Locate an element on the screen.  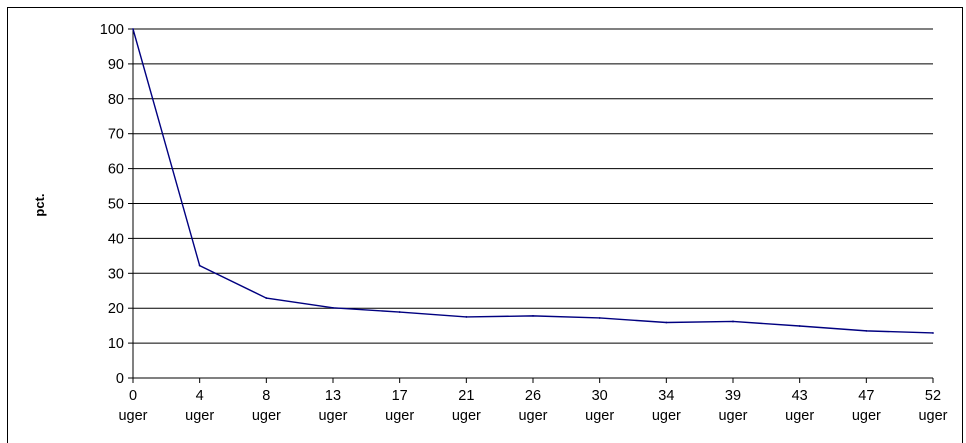
y-tick-label: 50 is located at coordinates (116, 205).